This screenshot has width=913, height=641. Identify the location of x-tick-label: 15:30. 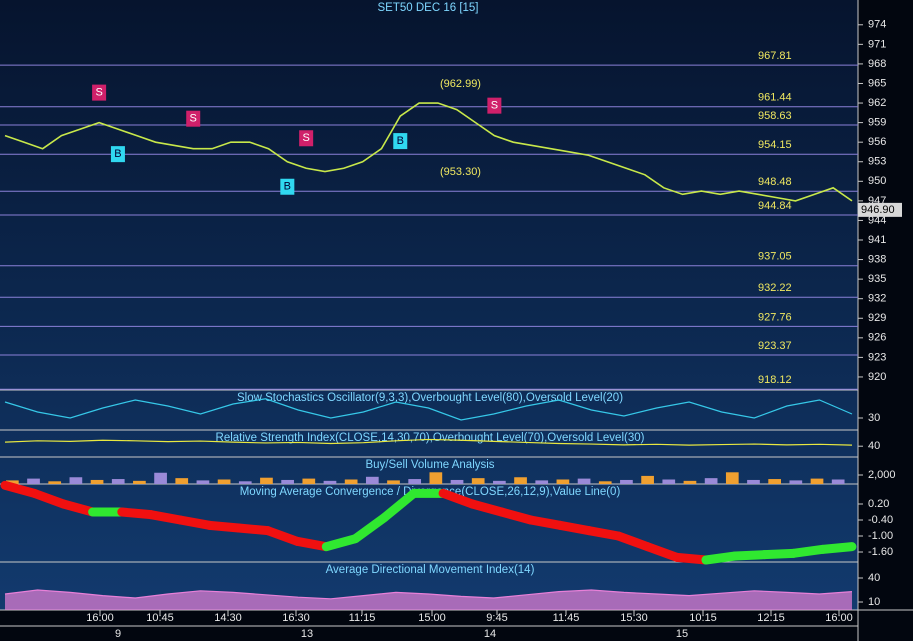
(634, 618).